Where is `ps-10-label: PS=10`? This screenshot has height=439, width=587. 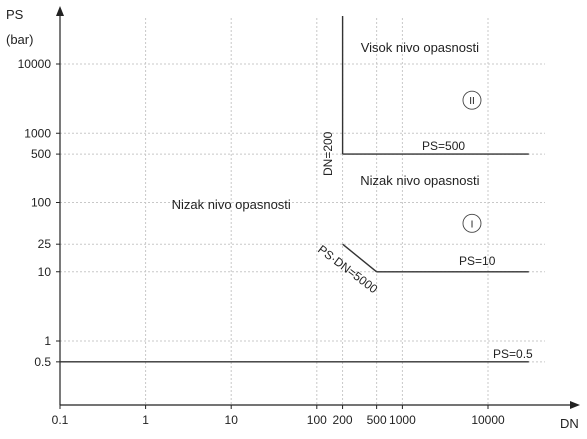
ps-10-label: PS=10 is located at coordinates (477, 261).